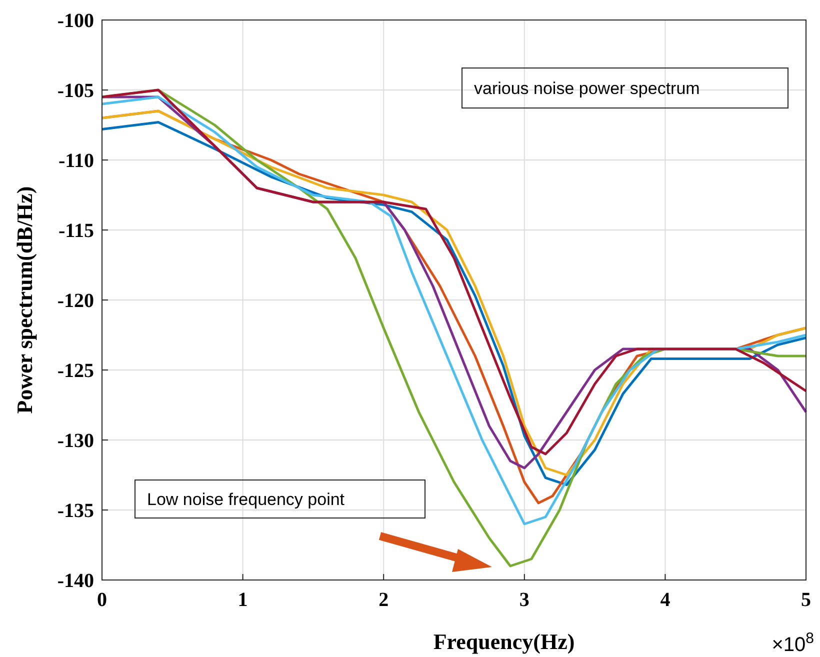  Describe the element at coordinates (75, 301) in the screenshot. I see `y-tick-label: -120` at that location.